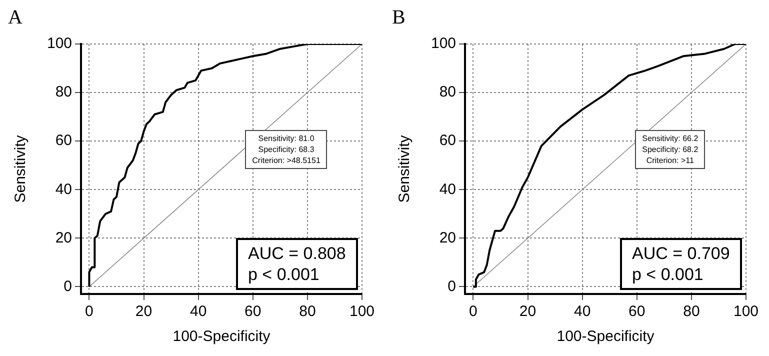  What do you see at coordinates (297, 264) in the screenshot?
I see `annotation: AUC = 0.808 p < 0.001` at bounding box center [297, 264].